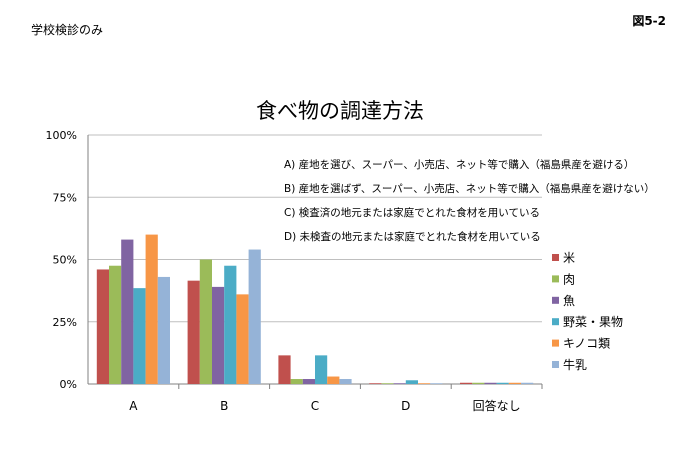 This screenshot has height=473, width=680. I want to click on y-tick-label: 0%, so click(68, 384).